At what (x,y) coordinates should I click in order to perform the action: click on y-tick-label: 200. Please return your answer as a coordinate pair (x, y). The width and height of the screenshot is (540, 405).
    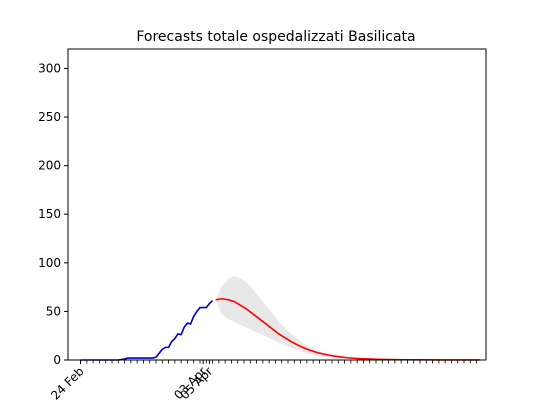
    Looking at the image, I should click on (49, 166).